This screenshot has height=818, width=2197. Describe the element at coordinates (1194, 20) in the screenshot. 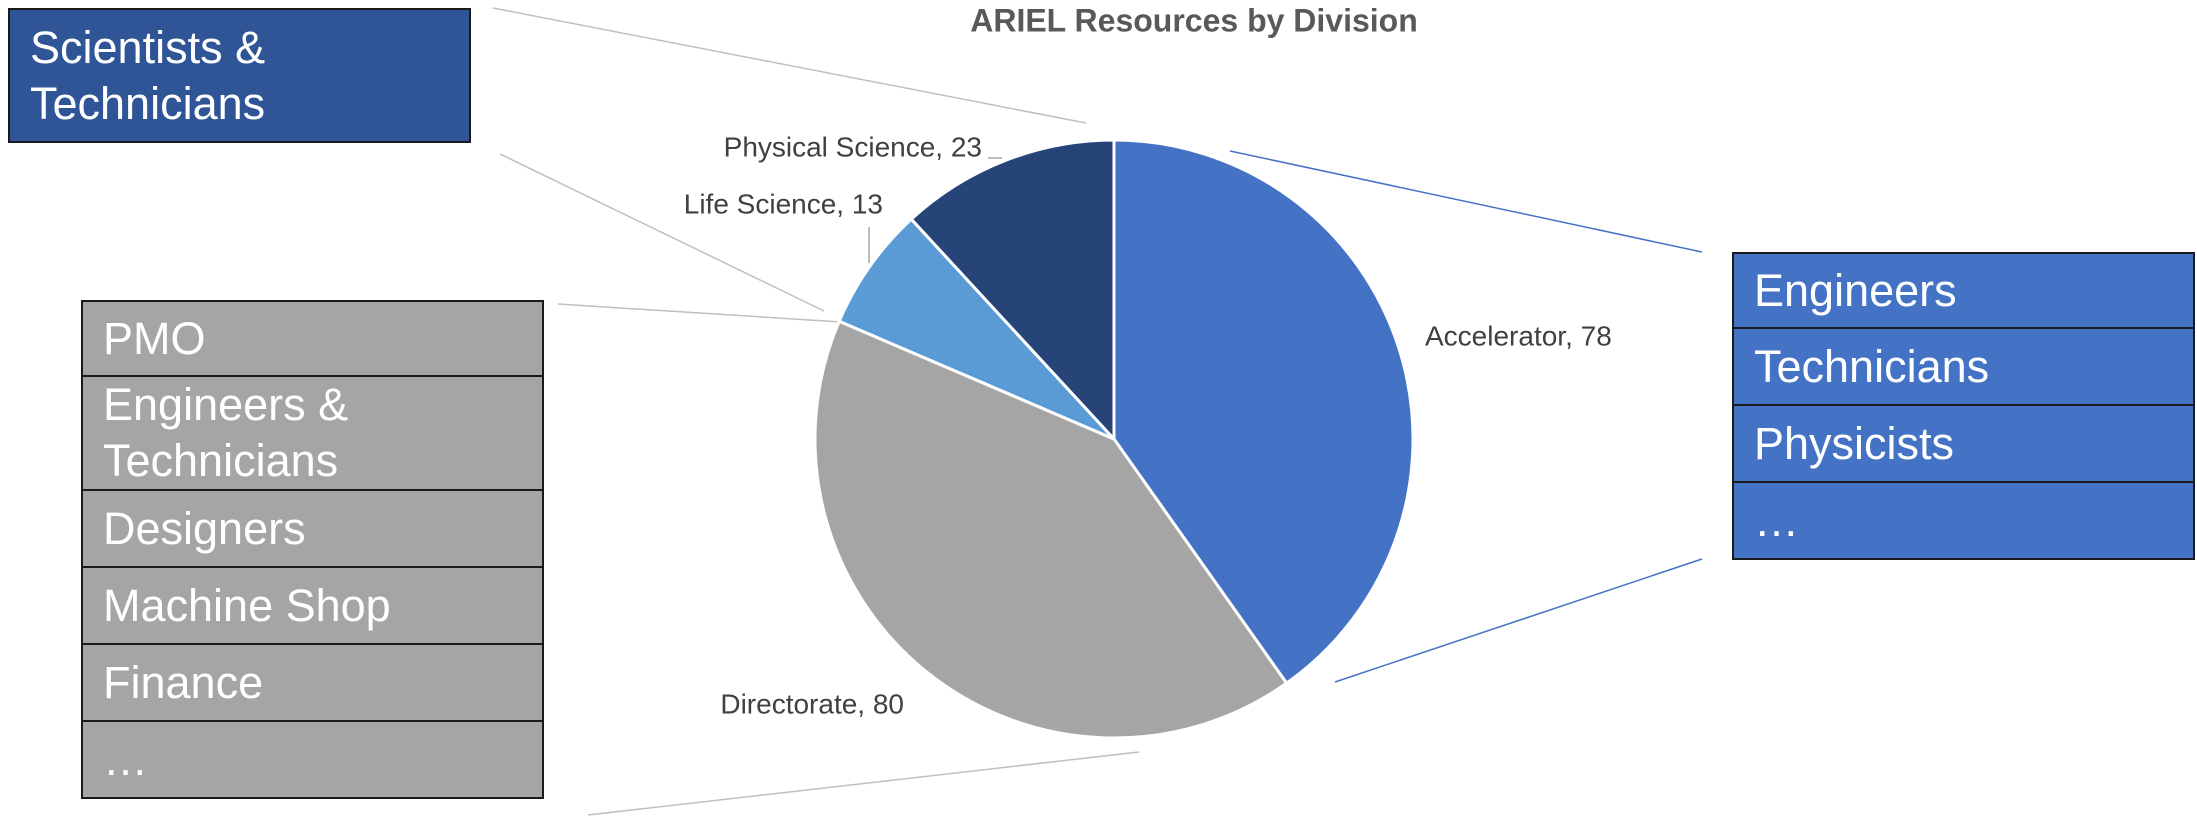

I see `chart-title: ARIEL Resources by Division` at that location.